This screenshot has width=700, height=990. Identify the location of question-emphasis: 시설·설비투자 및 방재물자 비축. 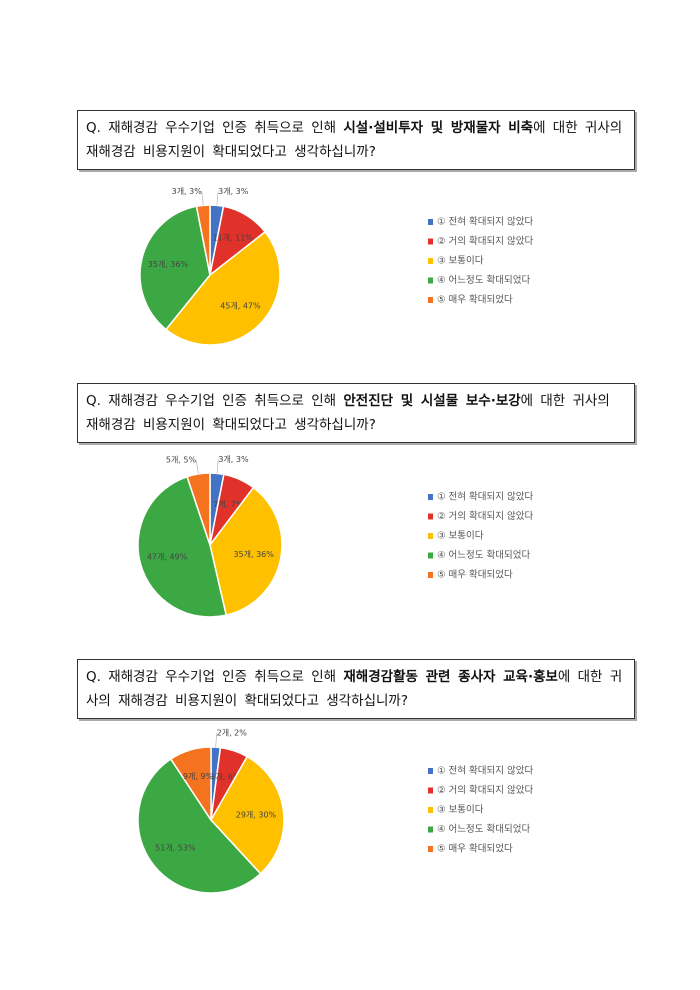
(438, 128).